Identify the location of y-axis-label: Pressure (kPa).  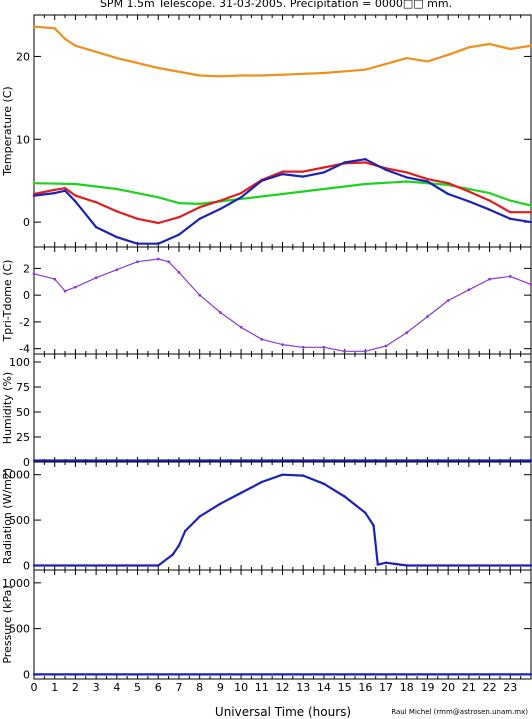
(7, 624).